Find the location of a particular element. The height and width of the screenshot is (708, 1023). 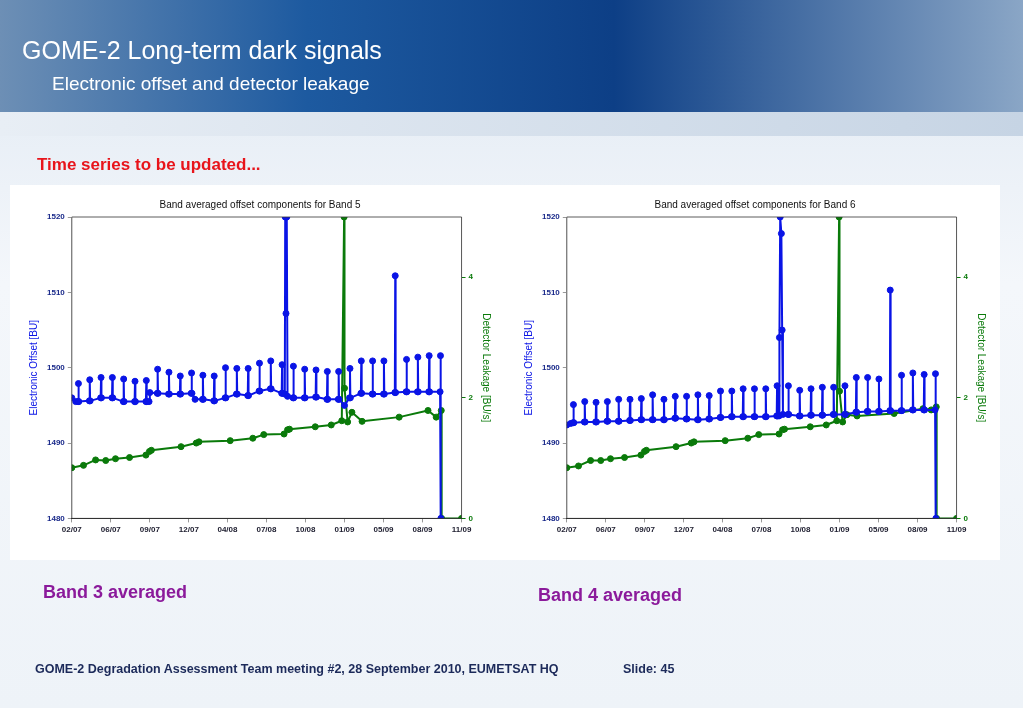

chart-title: Band averaged offset components for Band 5 is located at coordinates (260, 204).